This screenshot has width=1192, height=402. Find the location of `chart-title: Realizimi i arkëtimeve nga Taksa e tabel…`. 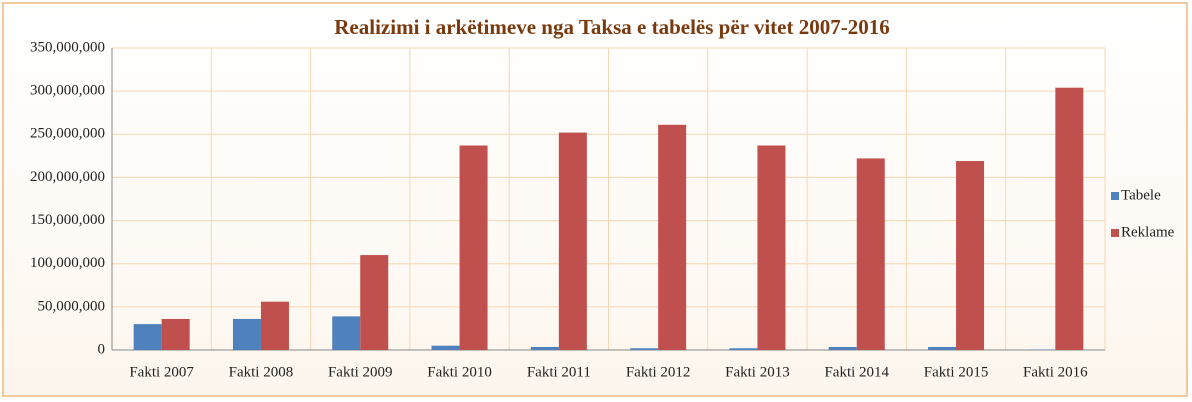

chart-title: Realizimi i arkëtimeve nga Taksa e tabel… is located at coordinates (611, 27).